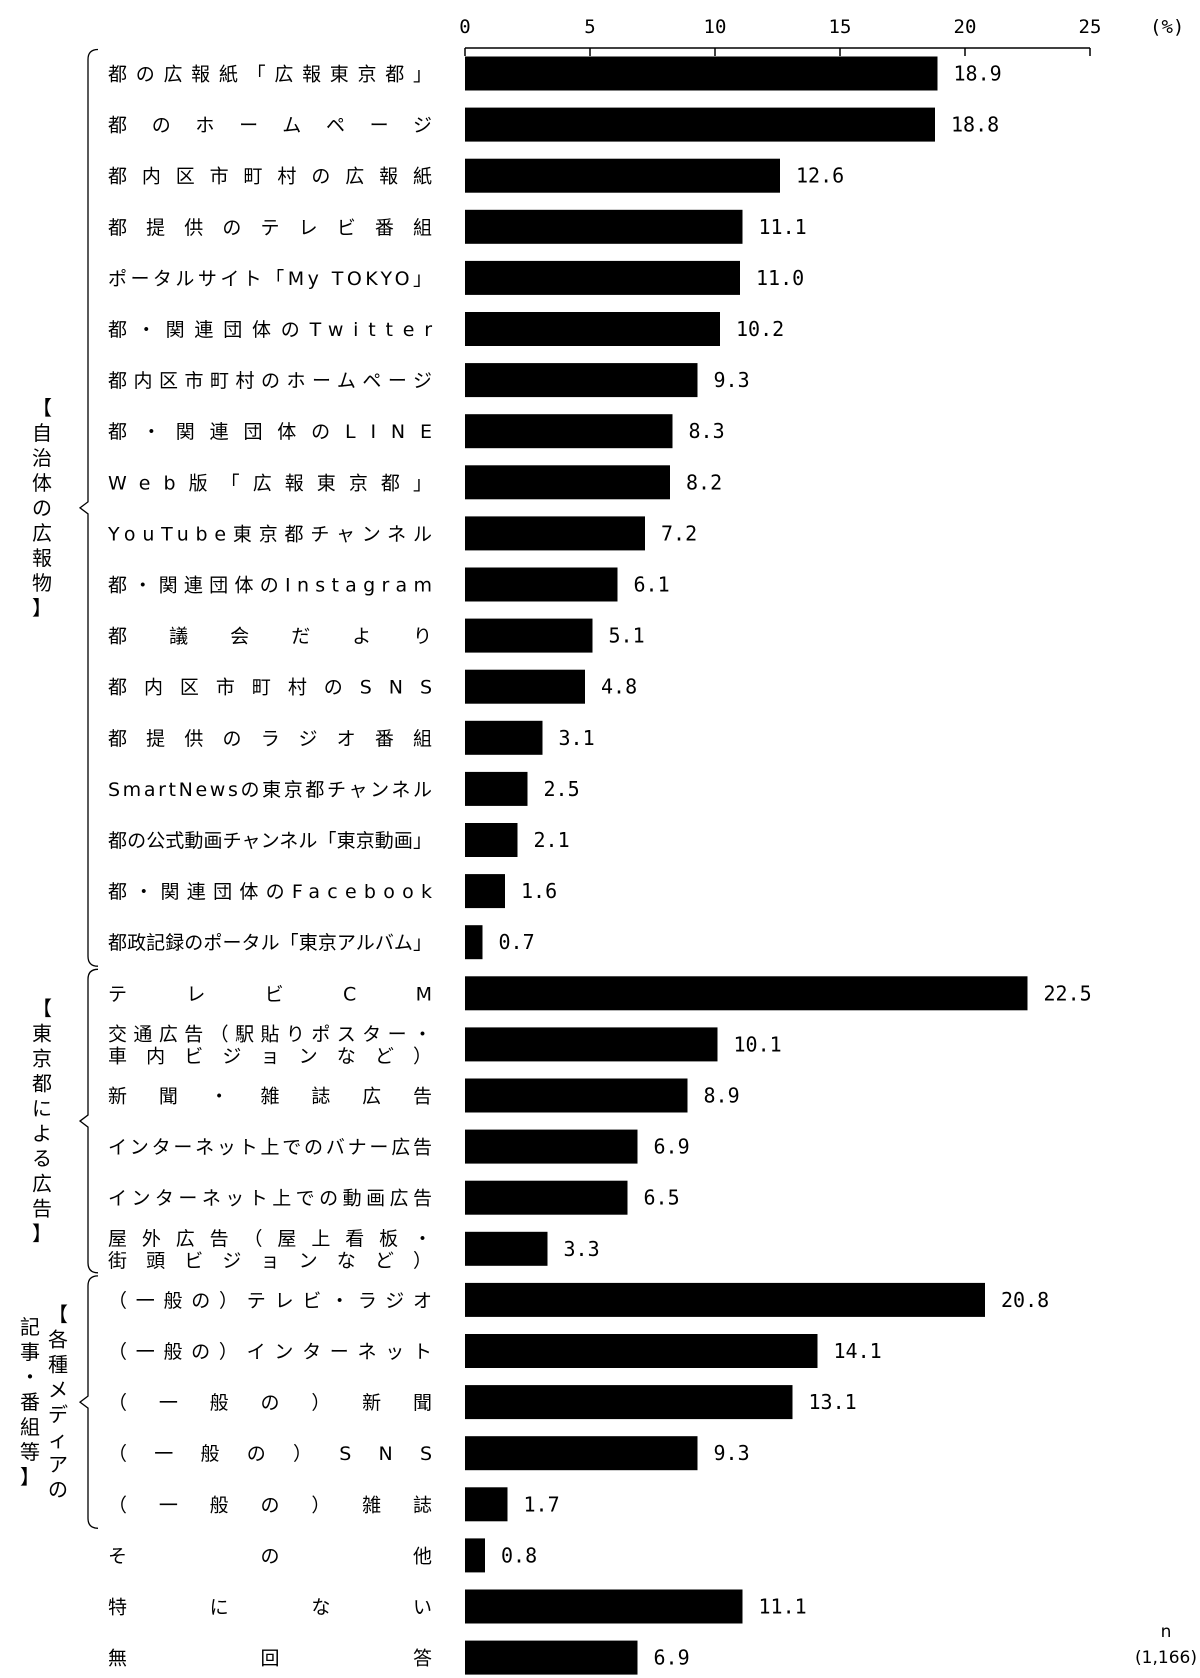 This screenshot has height=1678, width=1200. I want to click on data-label: 11.1, so click(783, 227).